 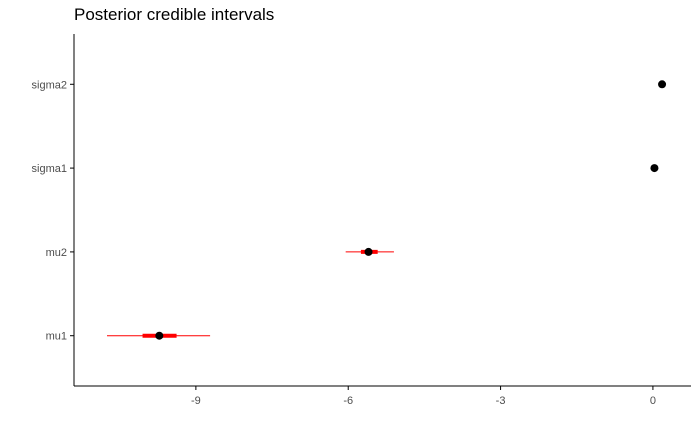 What do you see at coordinates (424, 388) in the screenshot?
I see `x-ticks` at bounding box center [424, 388].